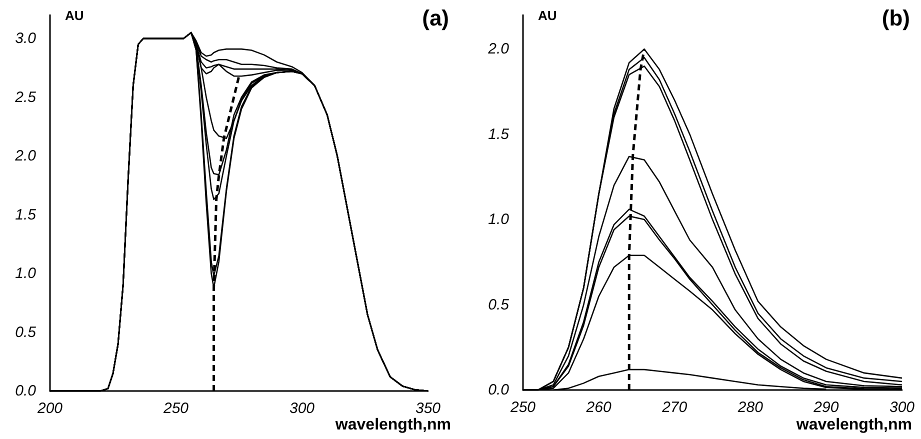 The image size is (921, 439). What do you see at coordinates (26, 38) in the screenshot?
I see `y-tick-label: 3.0` at bounding box center [26, 38].